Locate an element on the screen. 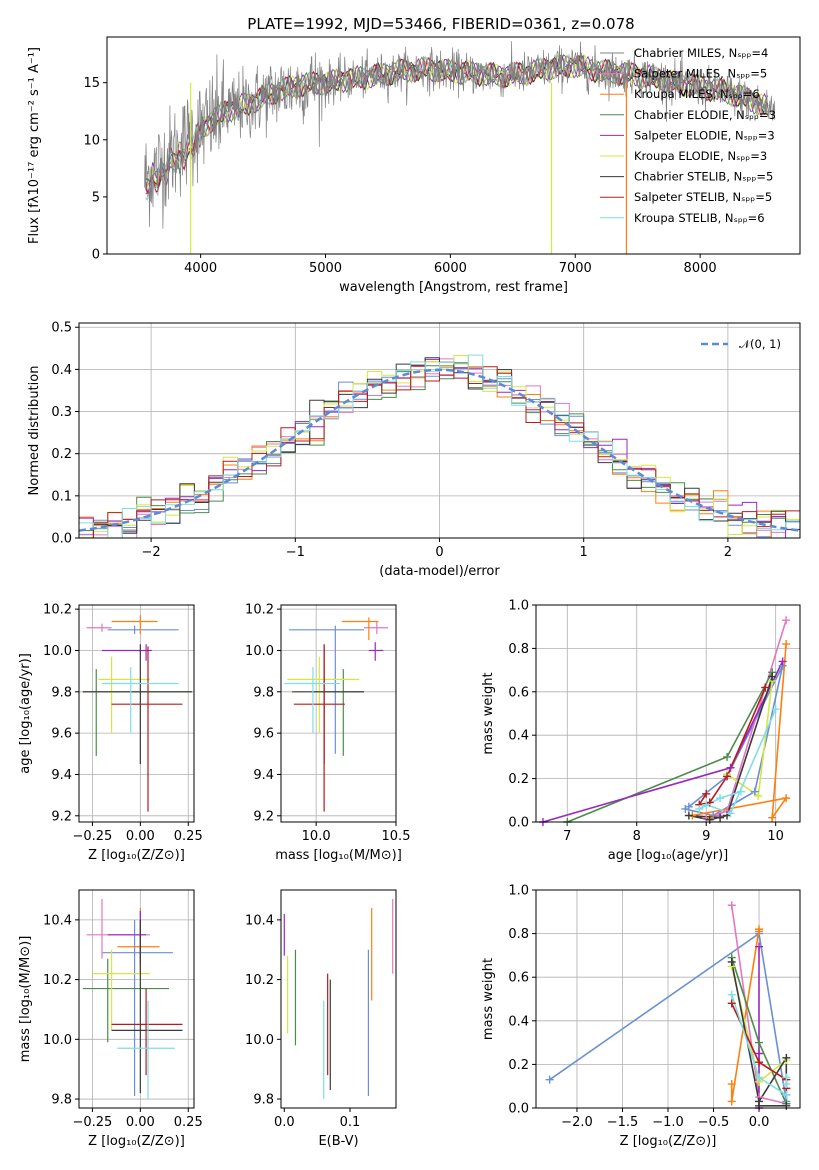 Image resolution: width=819 pixels, height=1170 pixels. legend-entry: Chabrier MILES, Nₛₚₚ=4 is located at coordinates (701, 53).